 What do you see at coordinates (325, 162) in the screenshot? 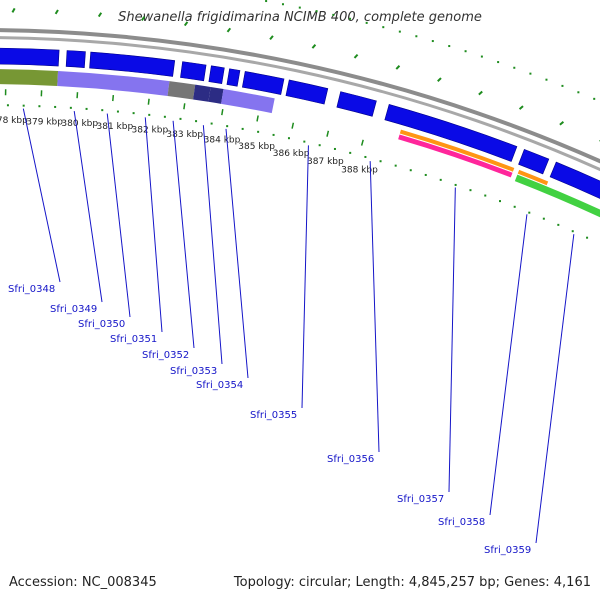
I see `ruler-tick-label: 387 kbp` at bounding box center [325, 162].